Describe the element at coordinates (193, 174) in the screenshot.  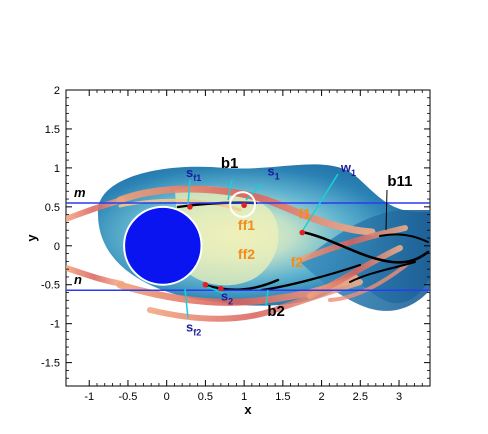
I see `annotation-sf1: sf1` at that location.